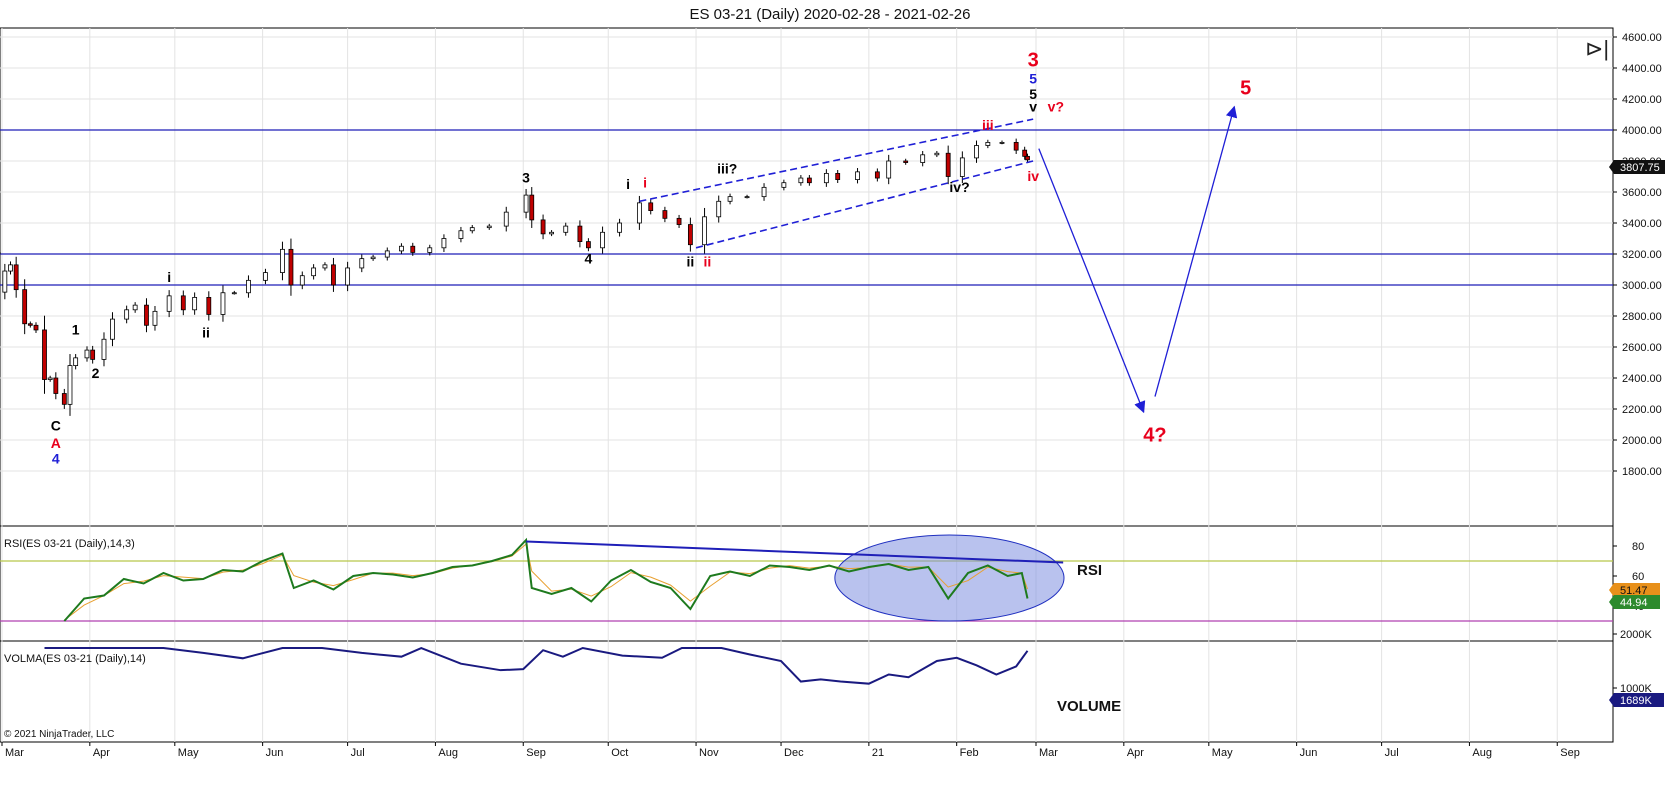 This screenshot has width=1677, height=785. Describe the element at coordinates (1640, 168) in the screenshot. I see `last-price-label: 3807.75` at that location.